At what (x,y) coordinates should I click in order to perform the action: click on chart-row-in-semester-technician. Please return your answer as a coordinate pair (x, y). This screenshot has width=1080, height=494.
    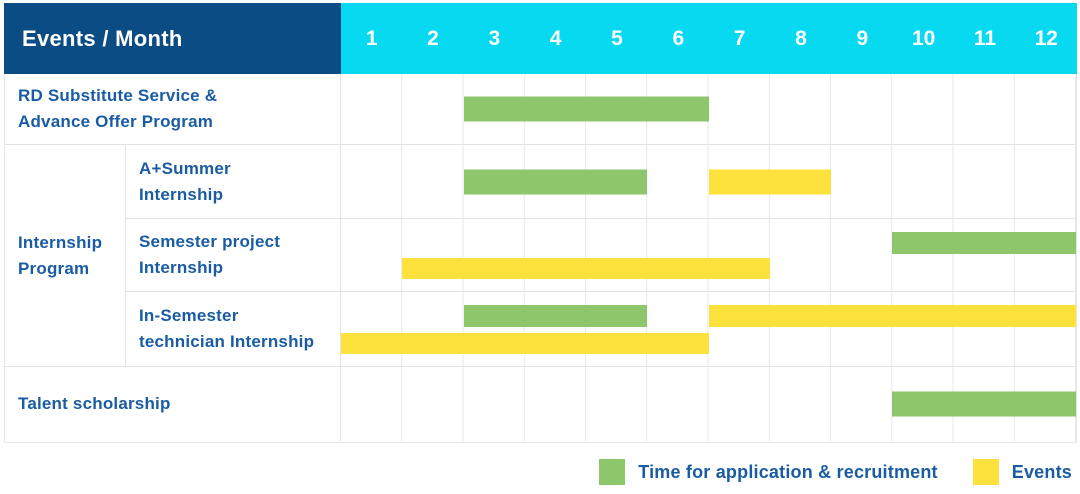
    Looking at the image, I should click on (708, 329).